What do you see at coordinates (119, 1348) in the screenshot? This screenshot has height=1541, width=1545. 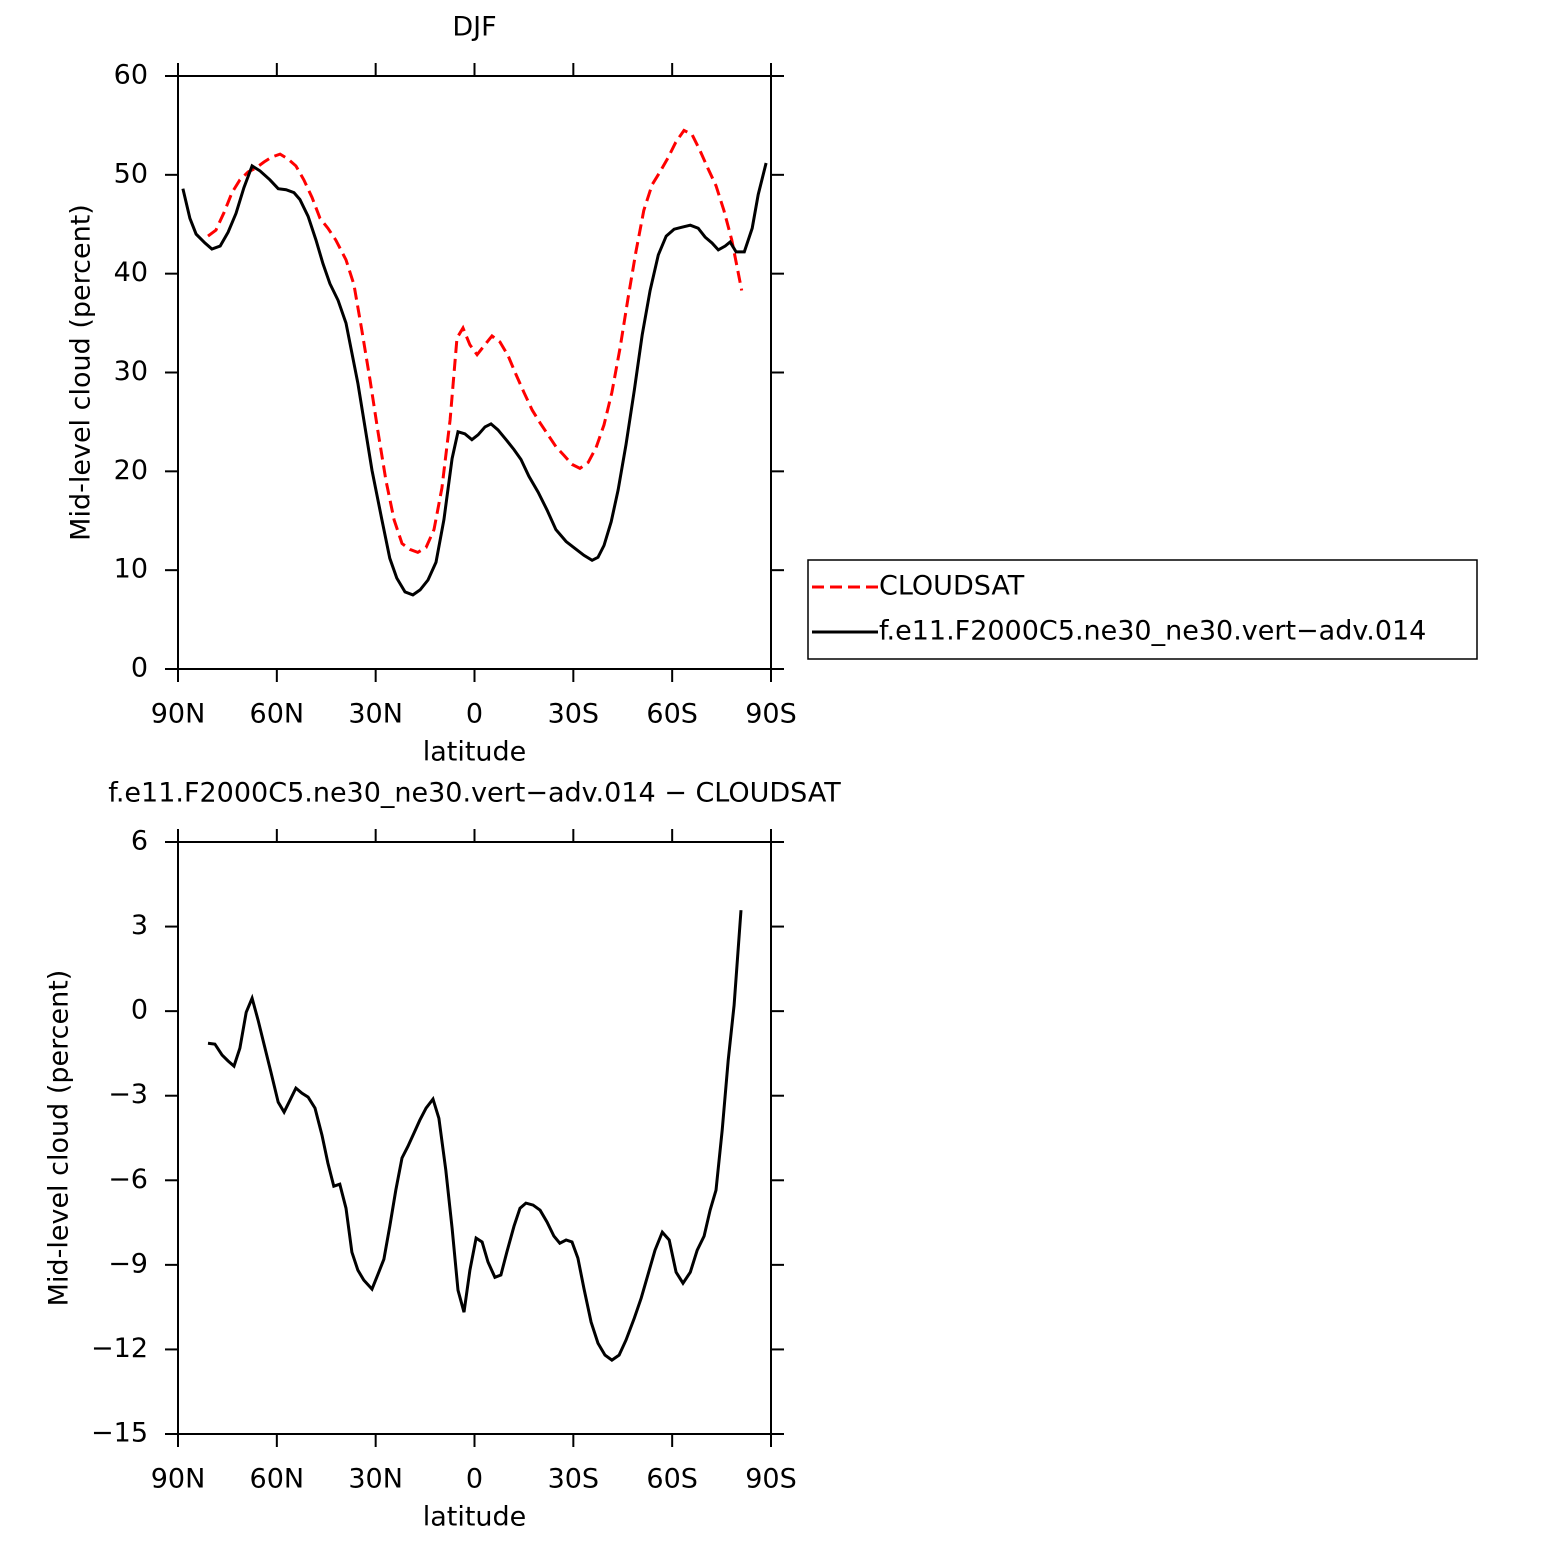 I see `y-tick-label: −12` at bounding box center [119, 1348].